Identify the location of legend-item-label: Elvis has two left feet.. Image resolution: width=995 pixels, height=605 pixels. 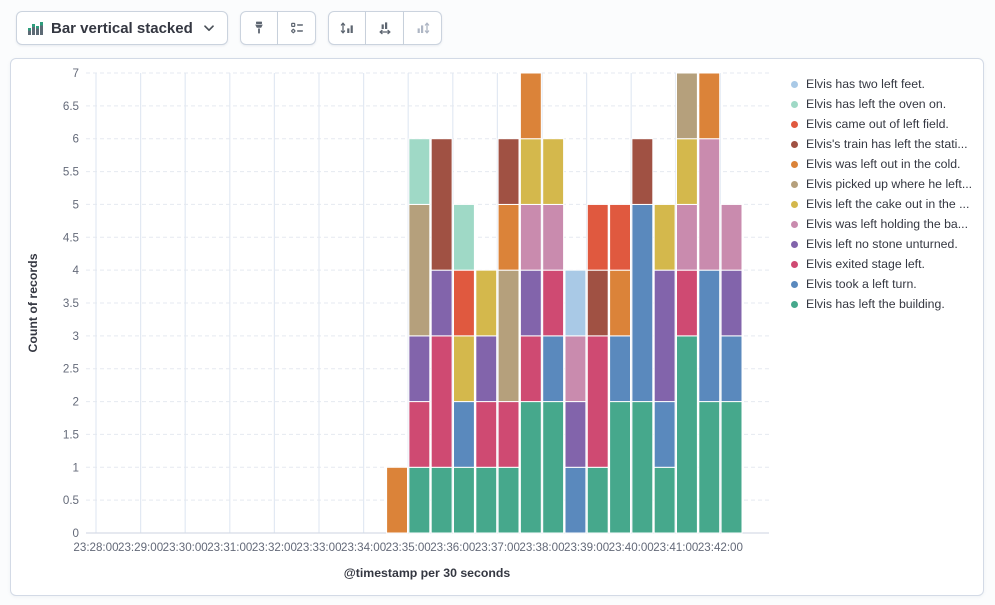
(865, 84).